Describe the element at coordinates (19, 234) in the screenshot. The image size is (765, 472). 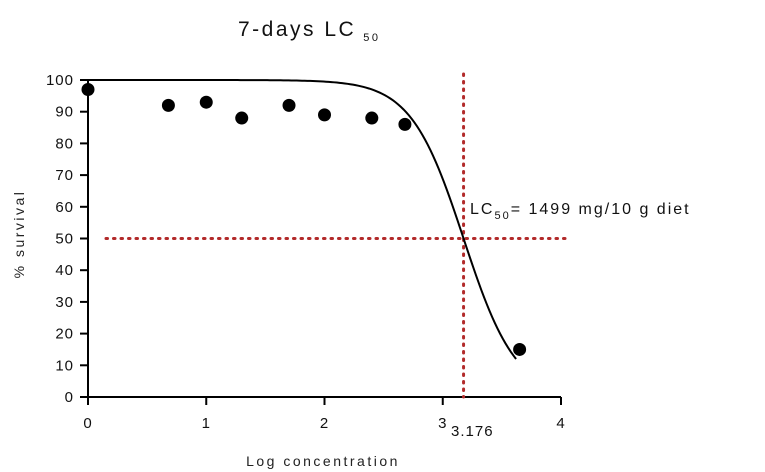
I see `y-axis-label: % survival` at that location.